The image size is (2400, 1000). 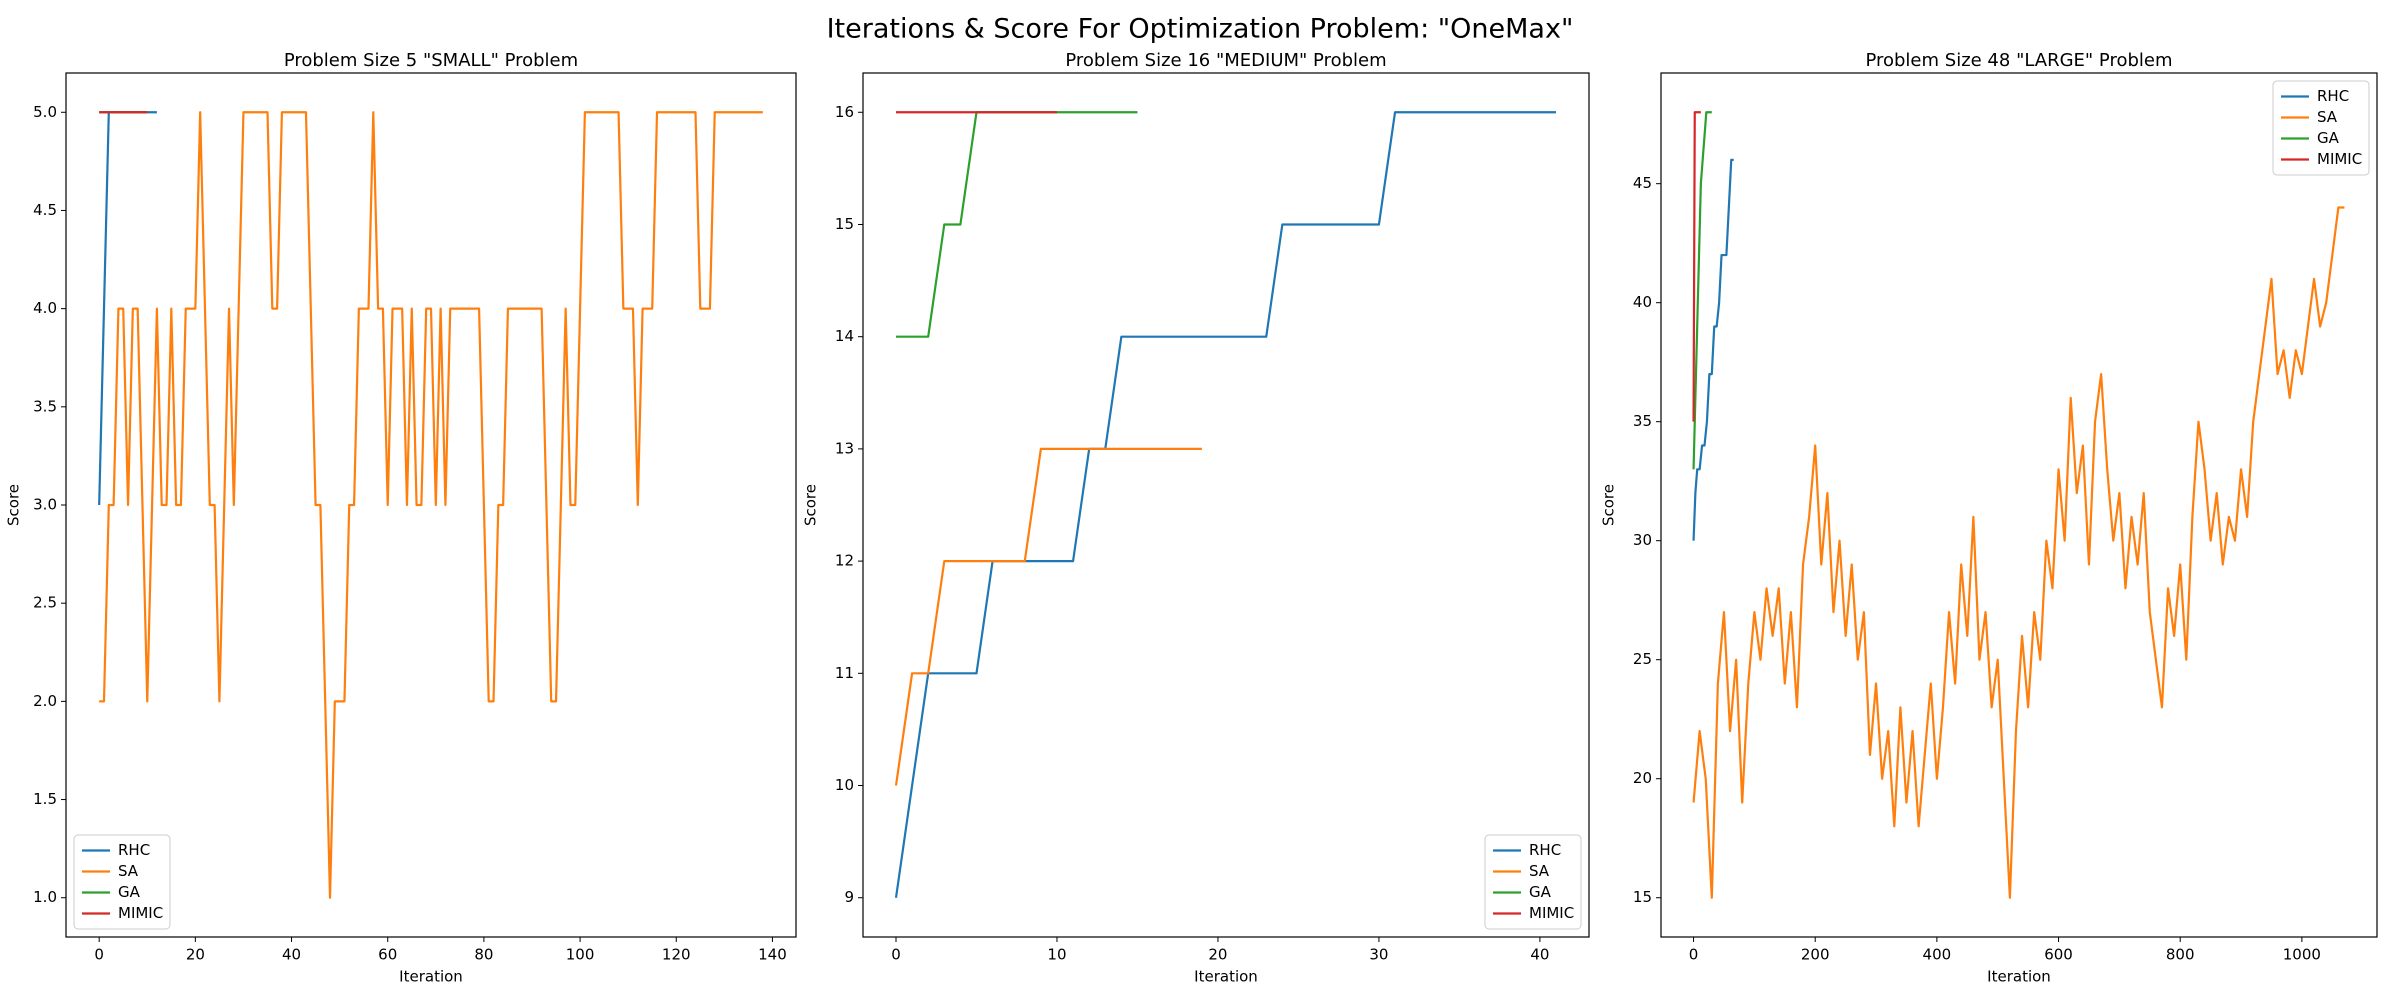 What do you see at coordinates (431, 60) in the screenshot?
I see `subplot-title: Problem Size 5 "SMALL" Problem` at bounding box center [431, 60].